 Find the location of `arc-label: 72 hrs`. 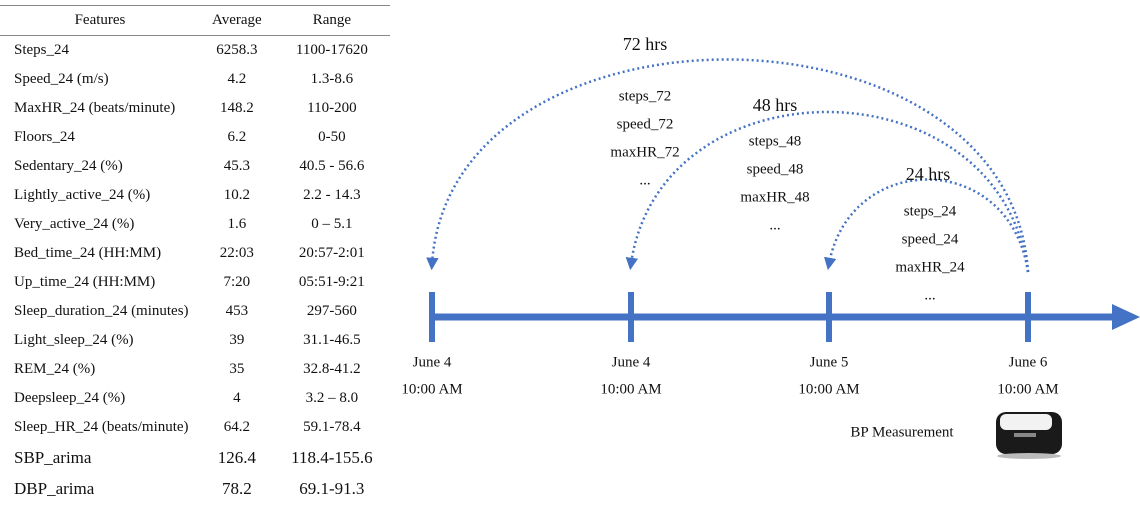

arc-label: 72 hrs is located at coordinates (645, 44).